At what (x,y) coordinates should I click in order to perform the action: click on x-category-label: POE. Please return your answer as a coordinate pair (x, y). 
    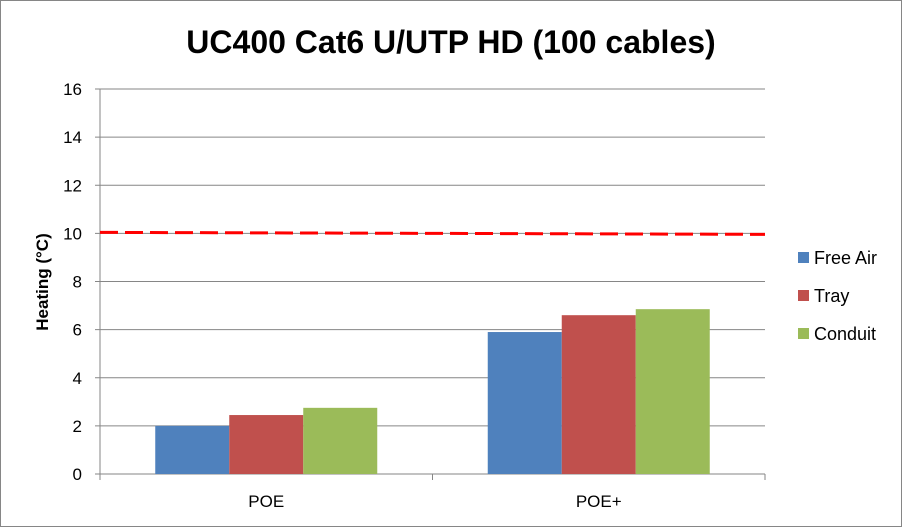
    Looking at the image, I should click on (266, 501).